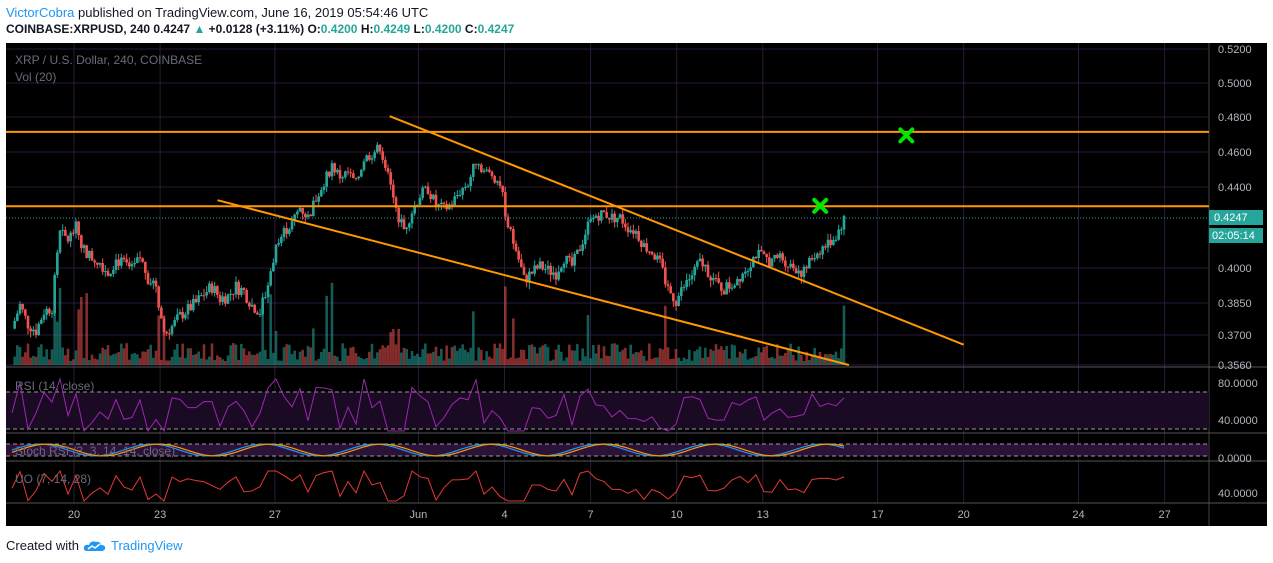 Image resolution: width=1273 pixels, height=563 pixels. Describe the element at coordinates (146, 545) in the screenshot. I see `tradingview-link: TradingView` at that location.